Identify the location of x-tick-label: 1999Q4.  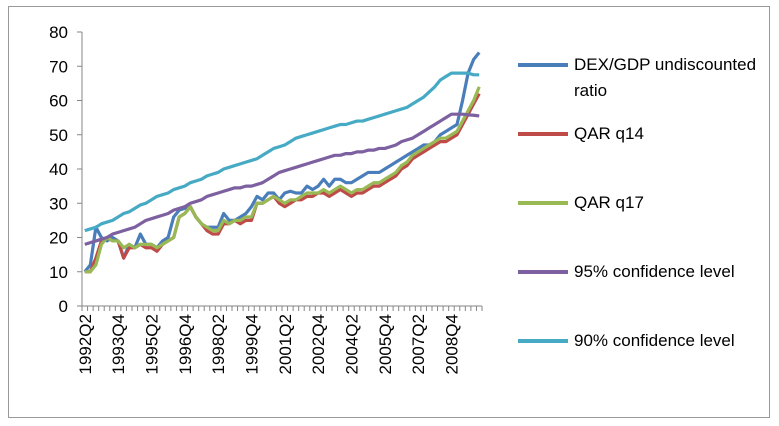
(251, 344).